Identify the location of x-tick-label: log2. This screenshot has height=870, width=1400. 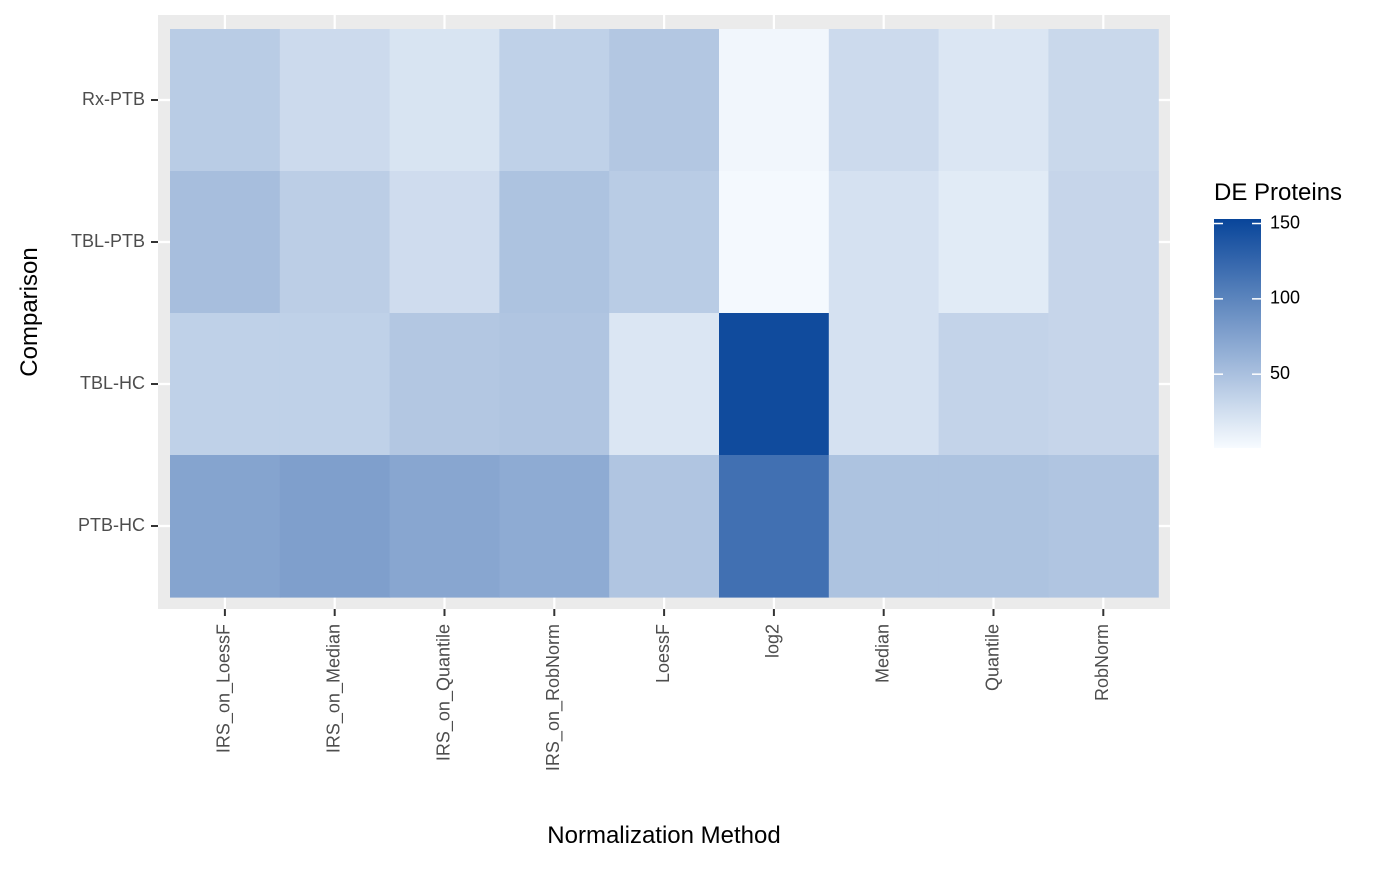
(773, 641).